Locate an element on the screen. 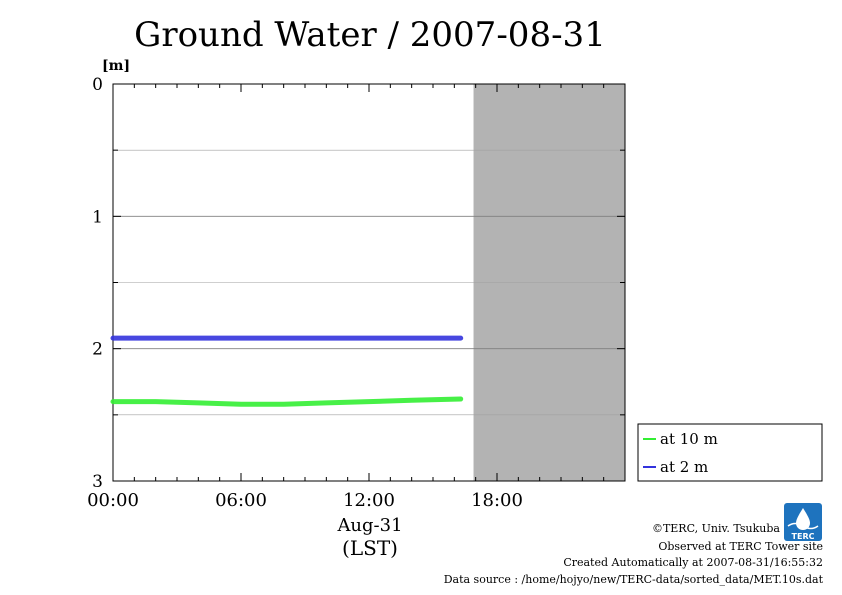  logo-text: TERC is located at coordinates (803, 536).